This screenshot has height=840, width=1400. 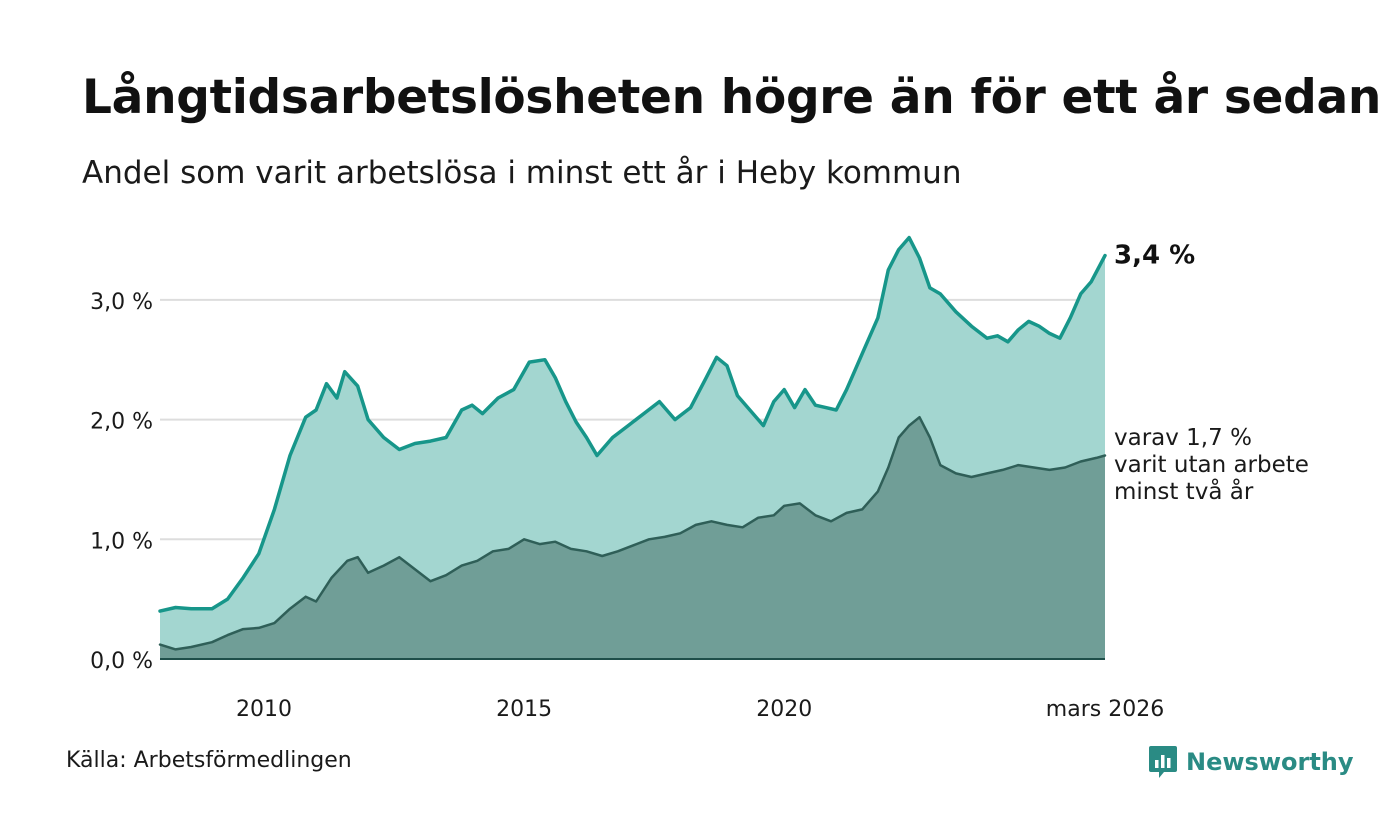 What do you see at coordinates (1184, 491) in the screenshot?
I see `end-label-twoyear-line: minst två år` at bounding box center [1184, 491].